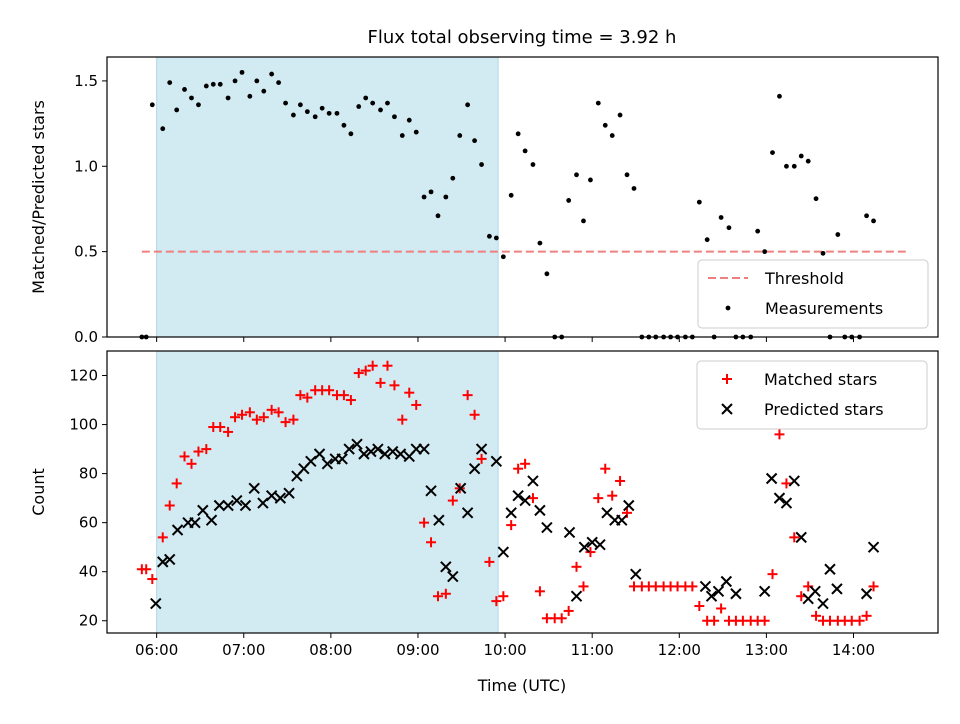 The image size is (960, 724). What do you see at coordinates (417, 650) in the screenshot?
I see `x-tick-label: 09:00` at bounding box center [417, 650].